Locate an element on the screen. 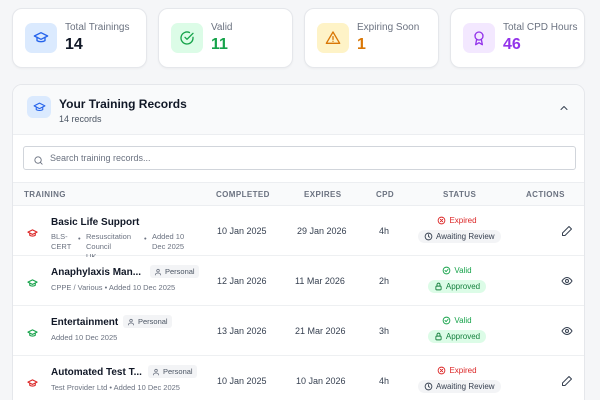 Image resolution: width=600 pixels, height=400 pixels. stat-label: Expiring Soon is located at coordinates (388, 27).